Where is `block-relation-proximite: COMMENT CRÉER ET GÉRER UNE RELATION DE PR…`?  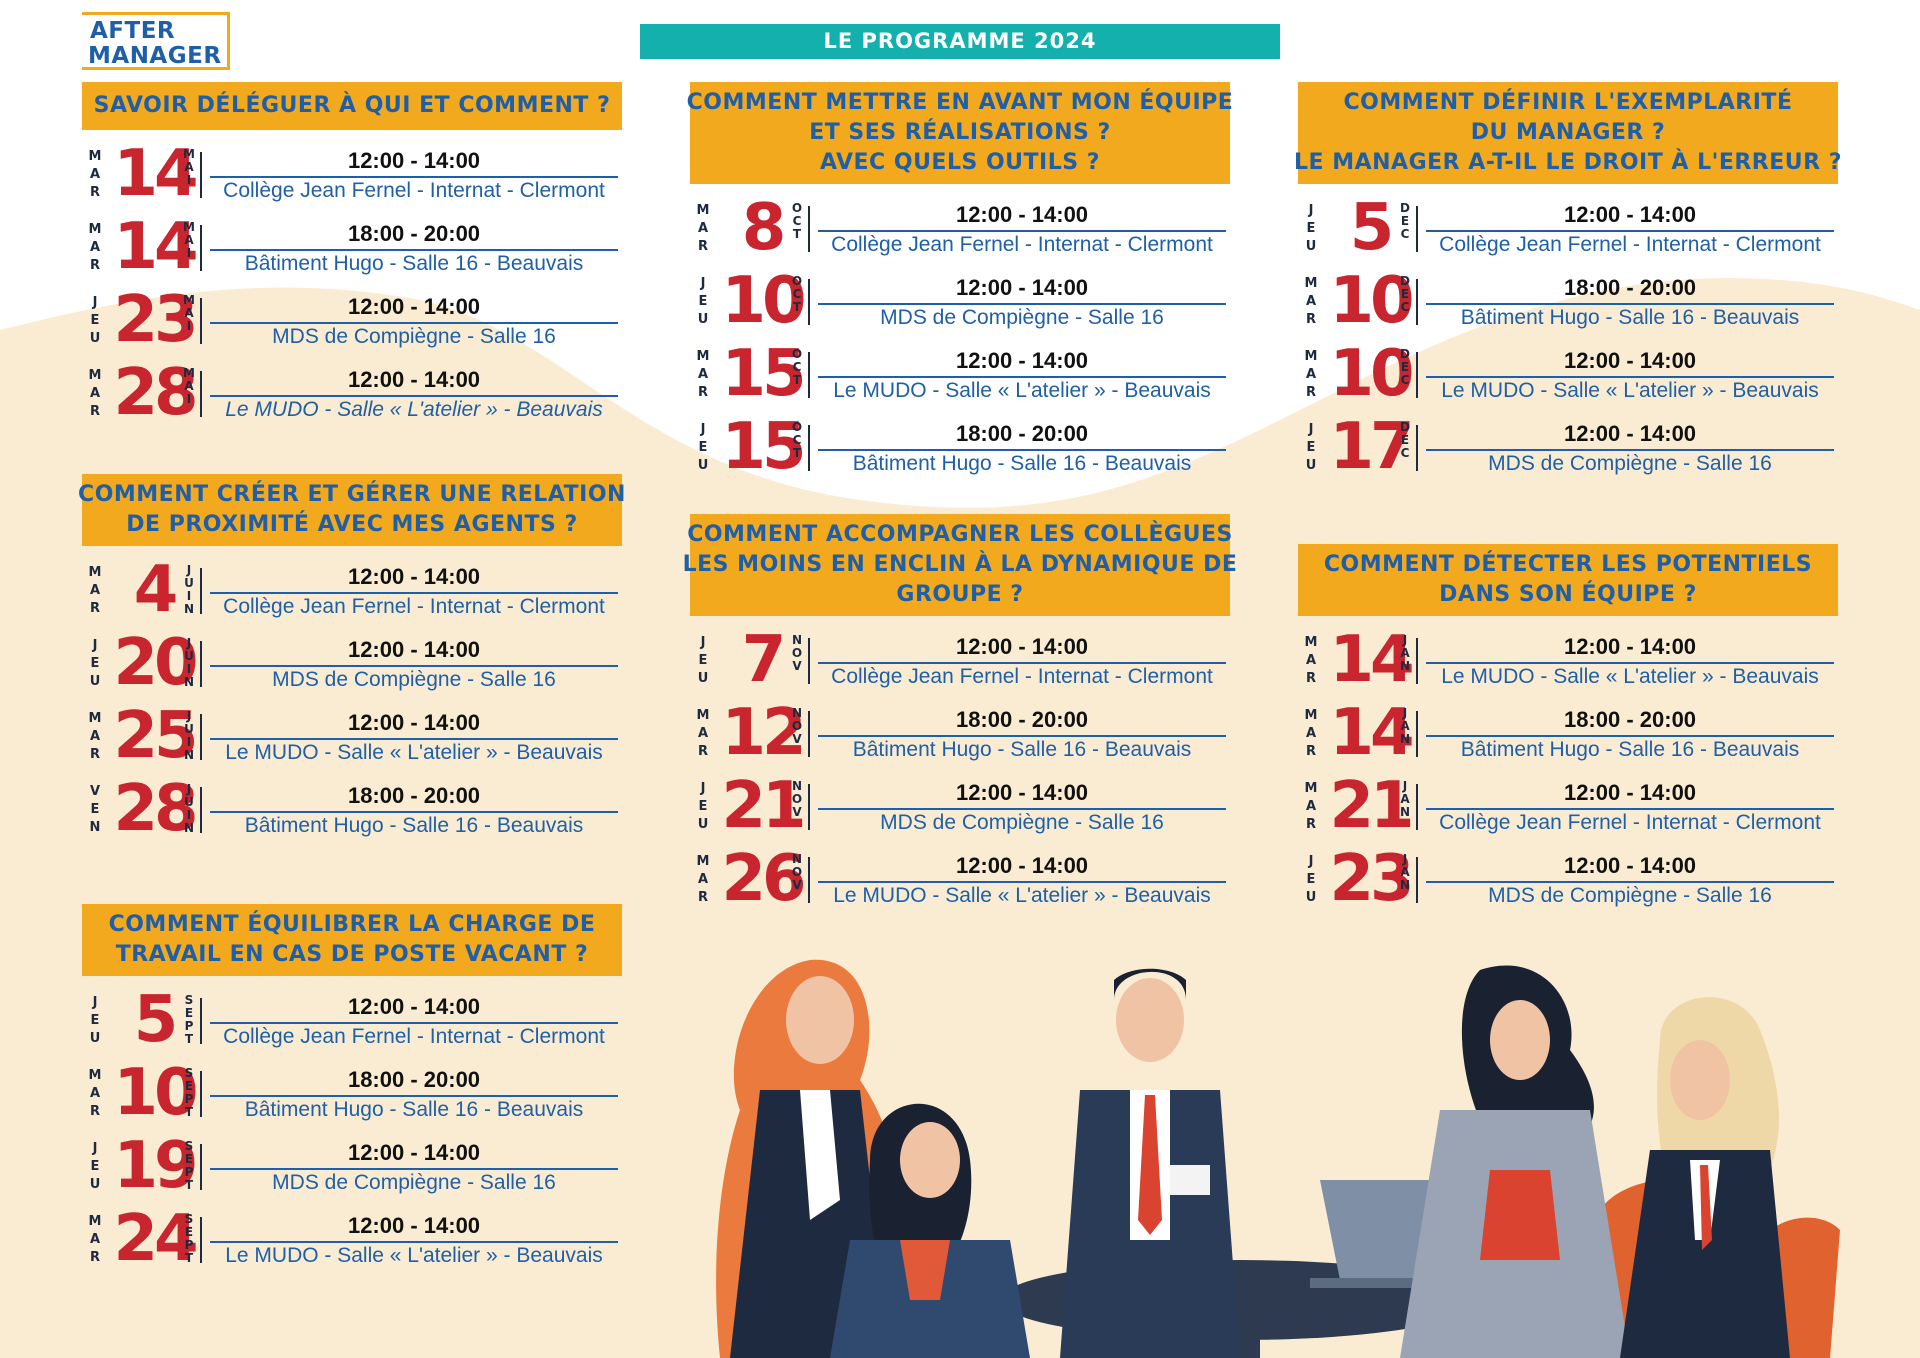 block-relation-proximite: COMMENT CRÉER ET GÉRER UNE RELATION DE PR… is located at coordinates (351, 662).